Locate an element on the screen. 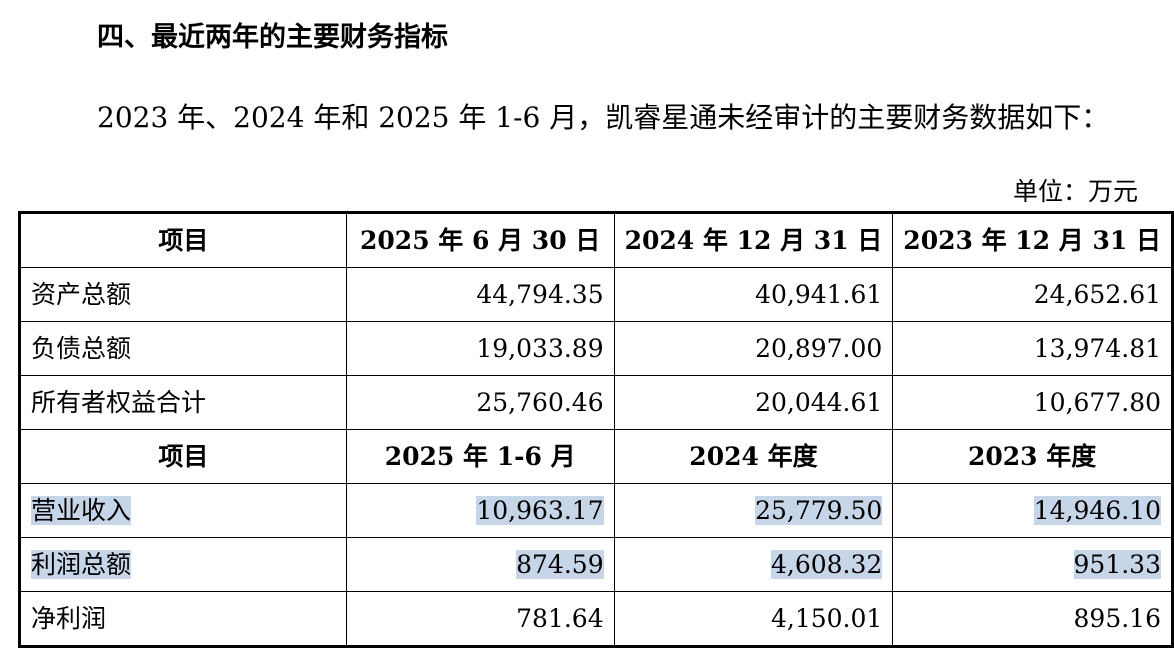 The height and width of the screenshot is (672, 1174). highlighted-text: 951.33 is located at coordinates (1117, 564).